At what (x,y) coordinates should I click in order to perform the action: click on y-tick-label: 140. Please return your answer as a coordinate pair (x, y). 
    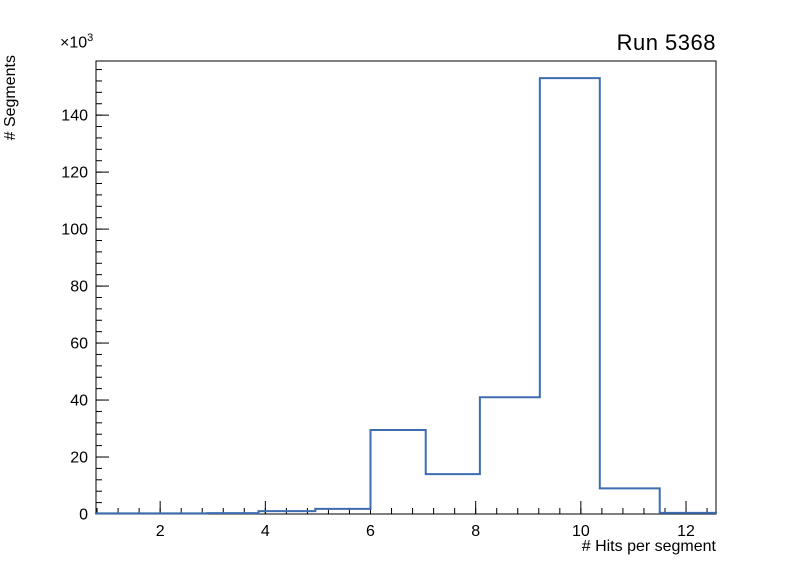
    Looking at the image, I should click on (74, 116).